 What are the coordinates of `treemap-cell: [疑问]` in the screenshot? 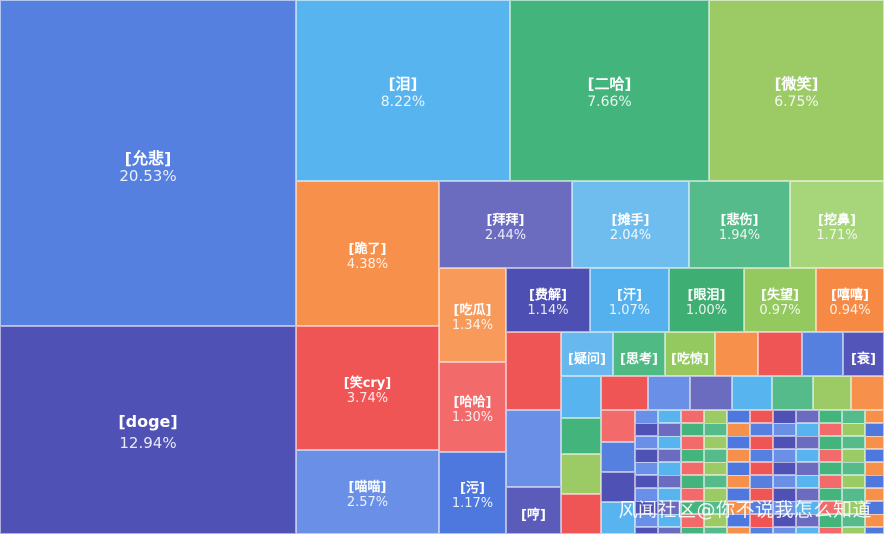 It's located at (587, 354).